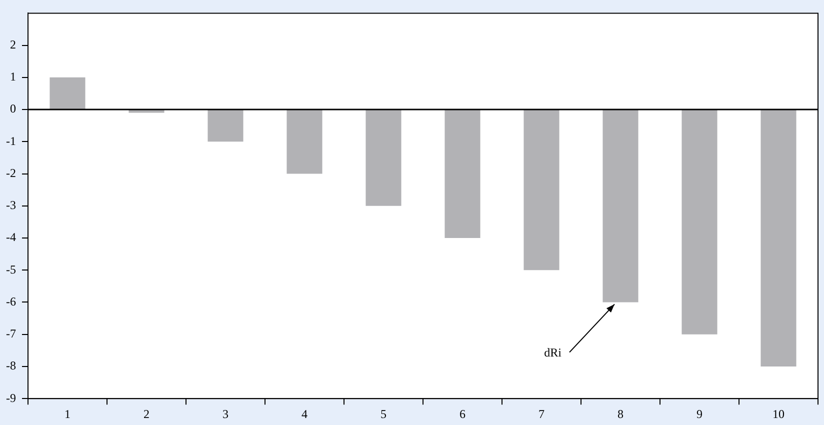 Image resolution: width=824 pixels, height=425 pixels. I want to click on y-tick-label: 0, so click(13, 109).